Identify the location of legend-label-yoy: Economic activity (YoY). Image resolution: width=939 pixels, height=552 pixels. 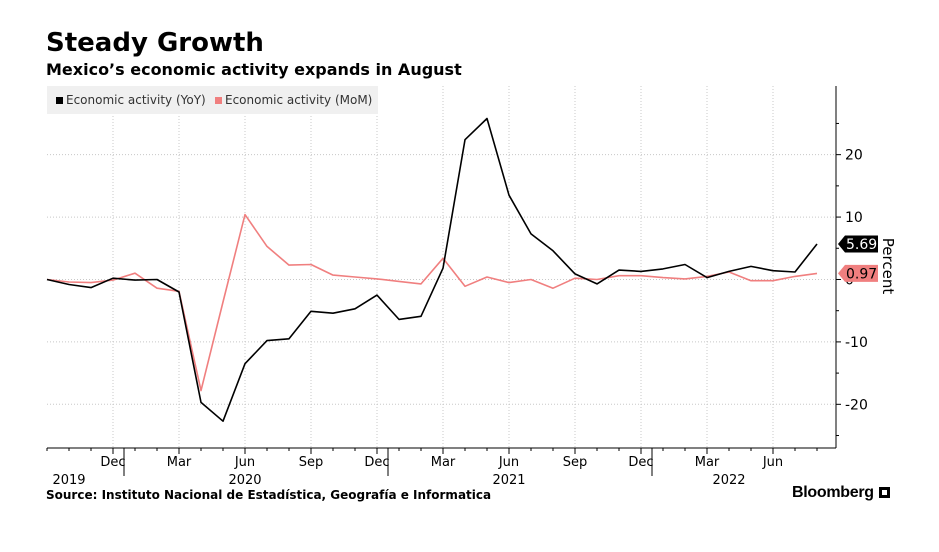
(136, 100).